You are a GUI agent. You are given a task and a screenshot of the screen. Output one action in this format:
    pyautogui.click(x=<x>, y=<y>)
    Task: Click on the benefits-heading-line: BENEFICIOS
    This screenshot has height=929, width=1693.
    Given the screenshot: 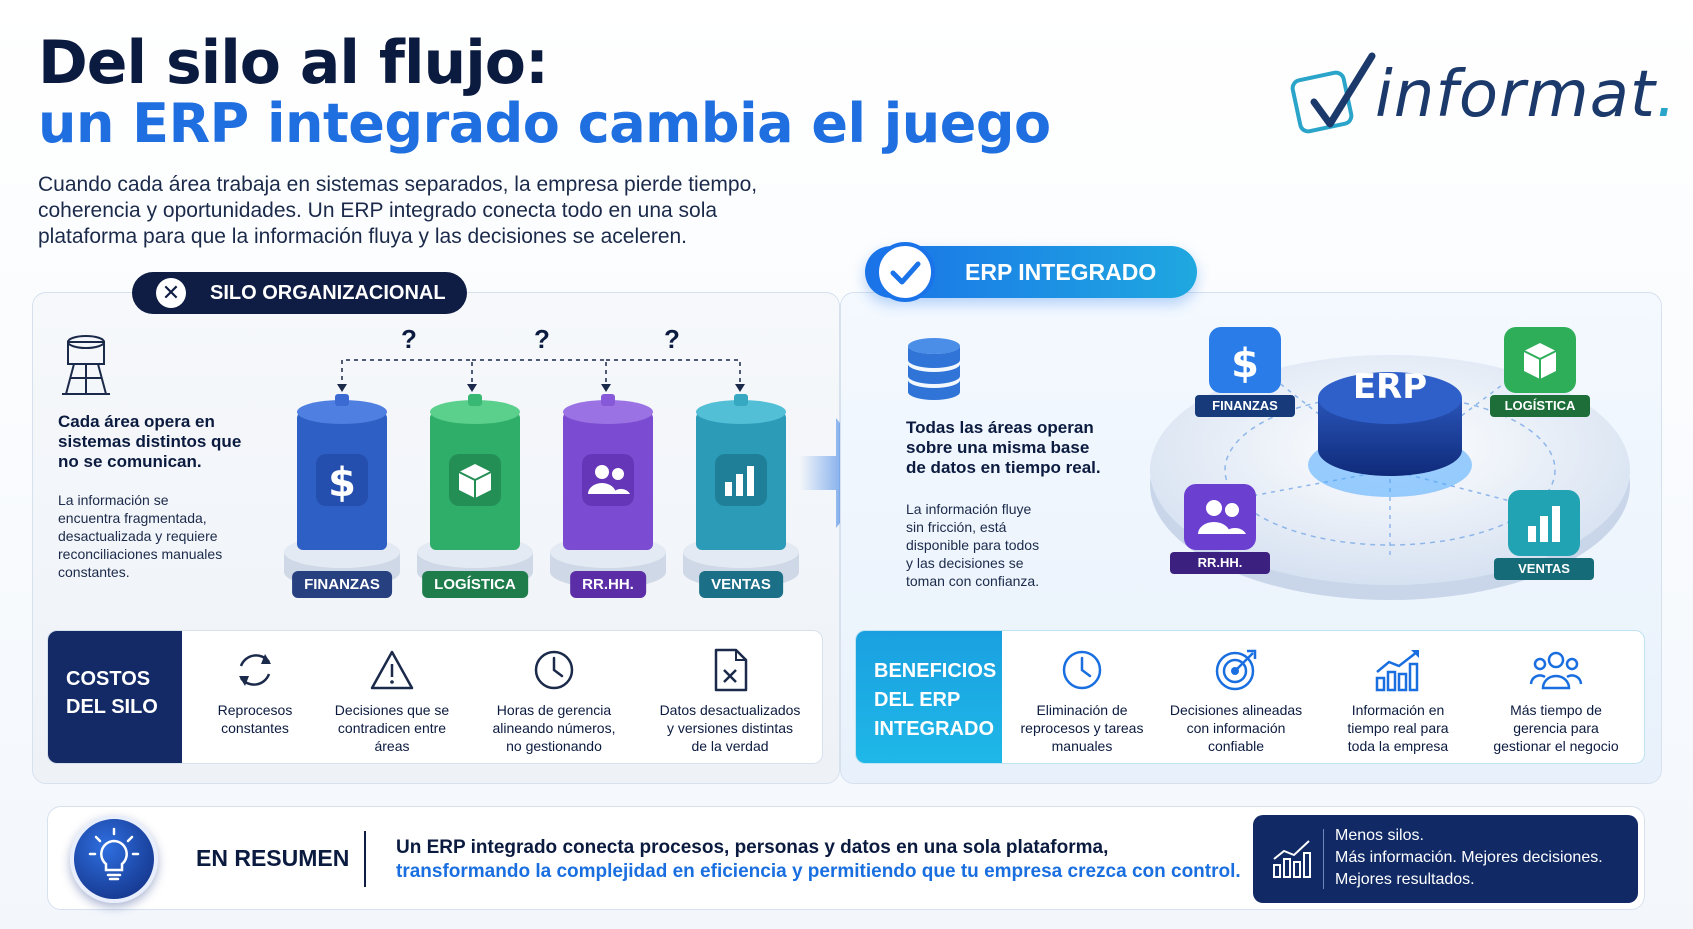 What is the action you would take?
    pyautogui.click(x=935, y=671)
    